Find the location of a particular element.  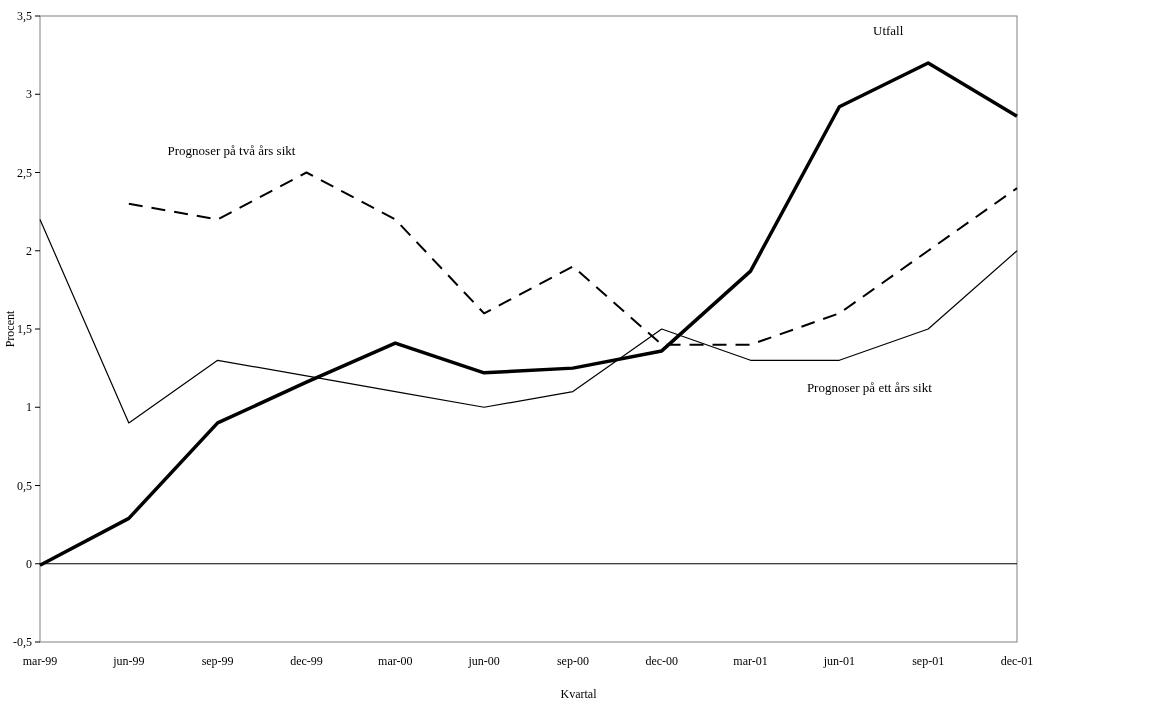

y-tick-label: 2 is located at coordinates (29, 250).